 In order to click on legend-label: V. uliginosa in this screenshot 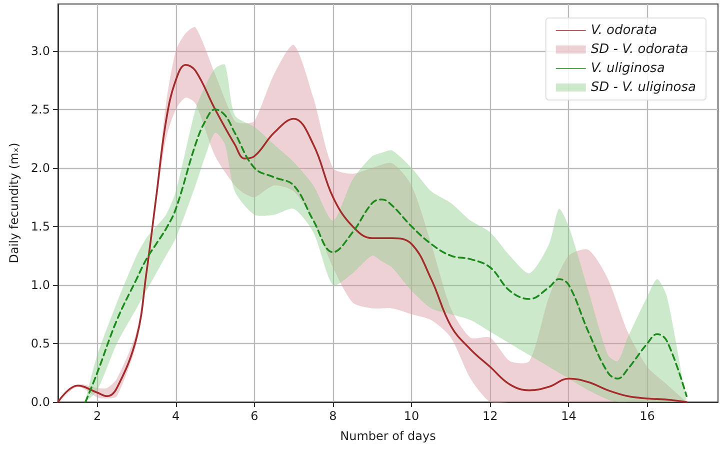, I will do `click(627, 68)`.